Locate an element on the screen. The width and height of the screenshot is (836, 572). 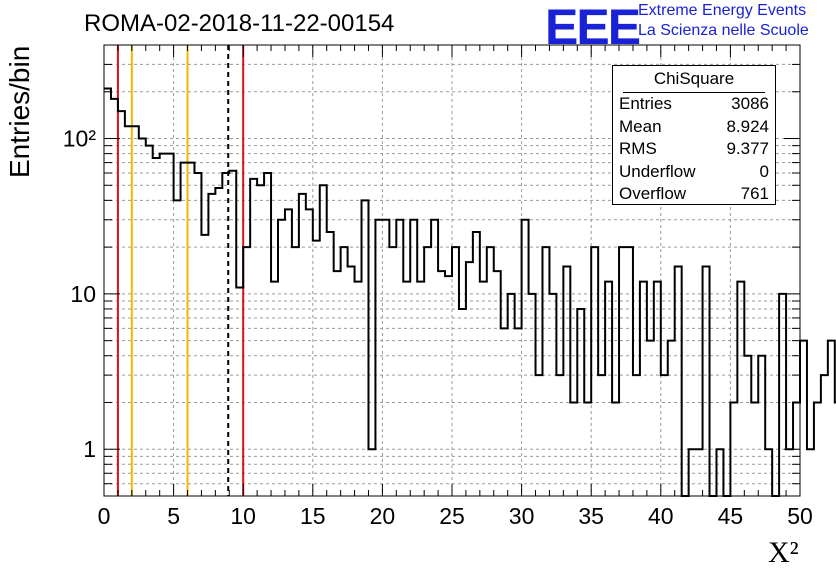
x-tick-label: 5 is located at coordinates (173, 516).